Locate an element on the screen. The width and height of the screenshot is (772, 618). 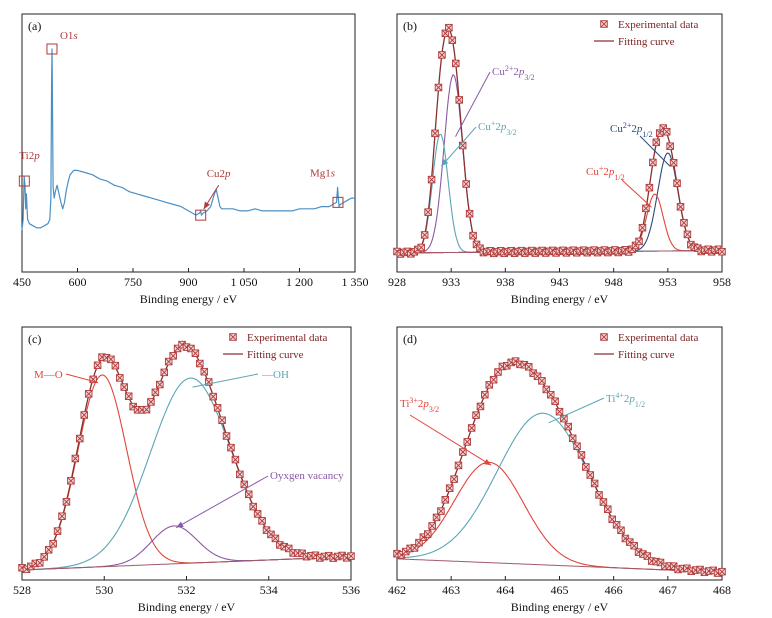
panel-c-annot-vacancy-arrow is located at coordinates (222, 502).